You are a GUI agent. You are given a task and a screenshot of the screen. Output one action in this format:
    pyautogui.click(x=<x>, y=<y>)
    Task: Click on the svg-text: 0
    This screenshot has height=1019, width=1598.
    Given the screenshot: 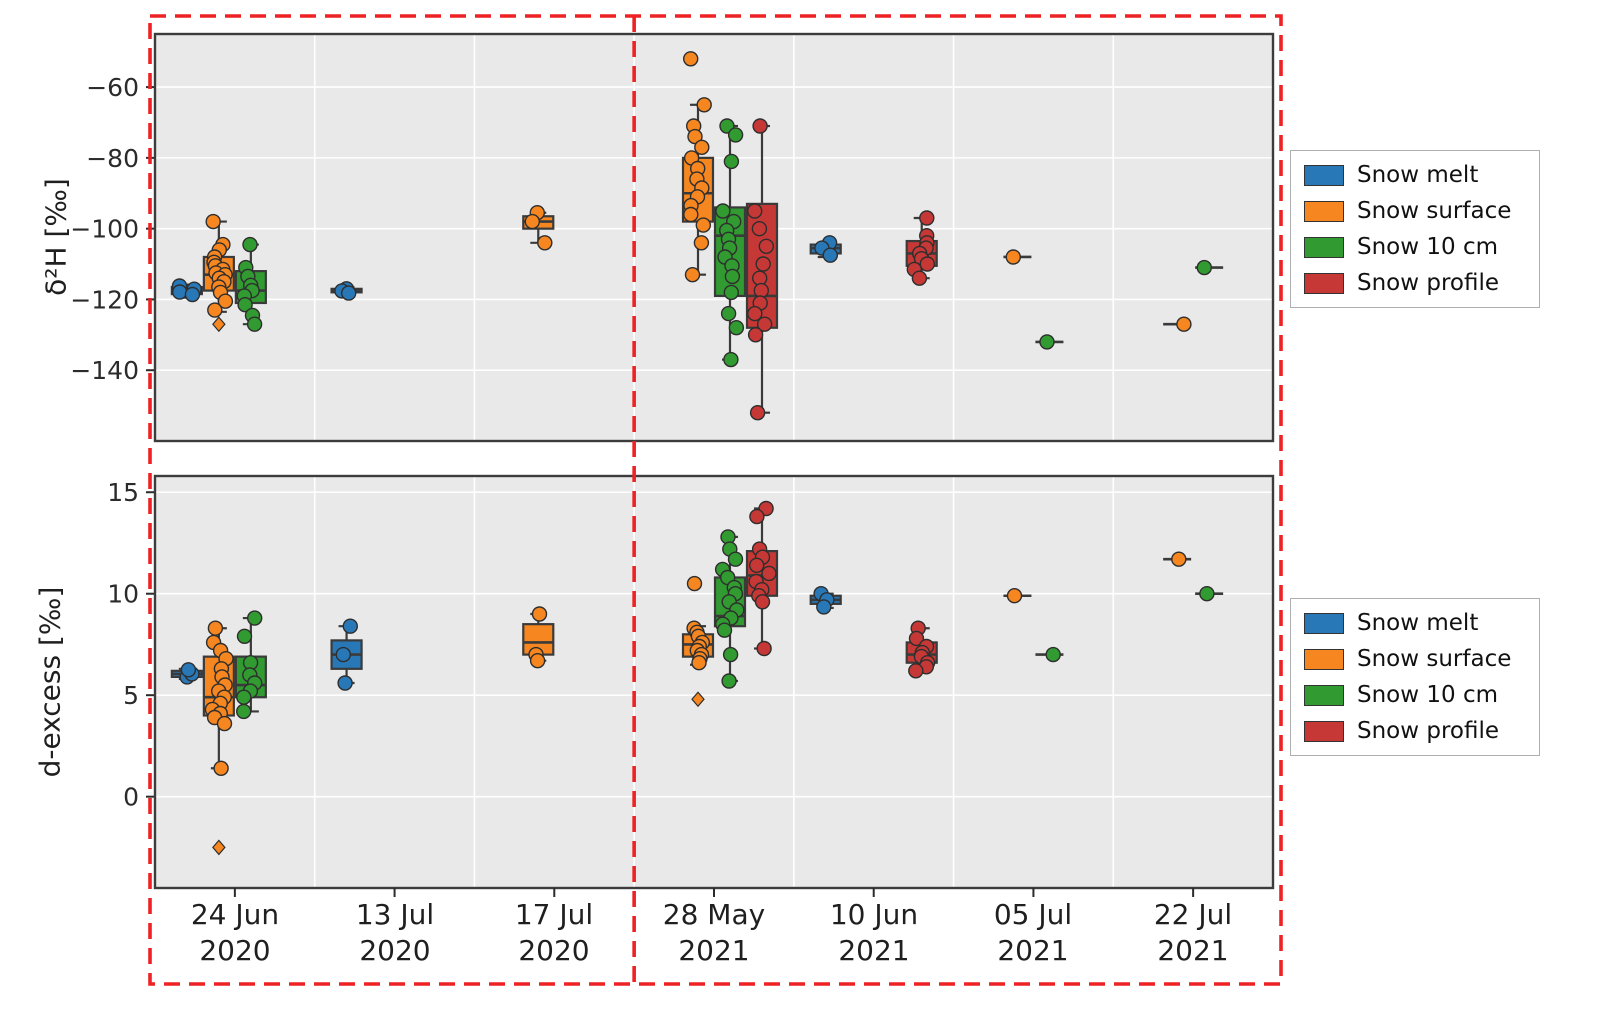 What is the action you would take?
    pyautogui.click(x=131, y=797)
    